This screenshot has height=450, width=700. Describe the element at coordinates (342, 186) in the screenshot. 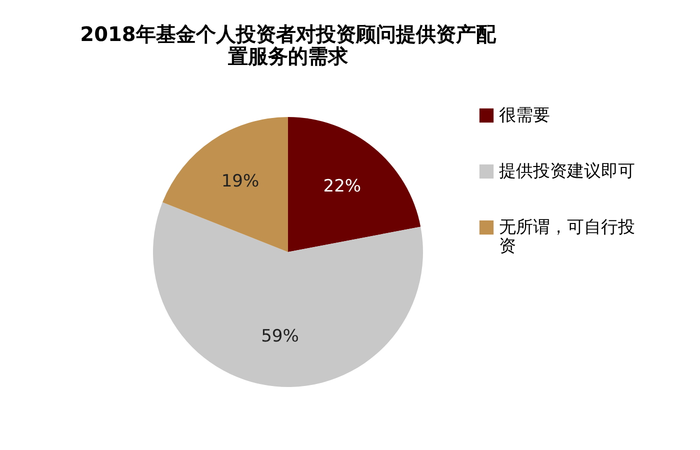

I see `data-label: 22%` at that location.